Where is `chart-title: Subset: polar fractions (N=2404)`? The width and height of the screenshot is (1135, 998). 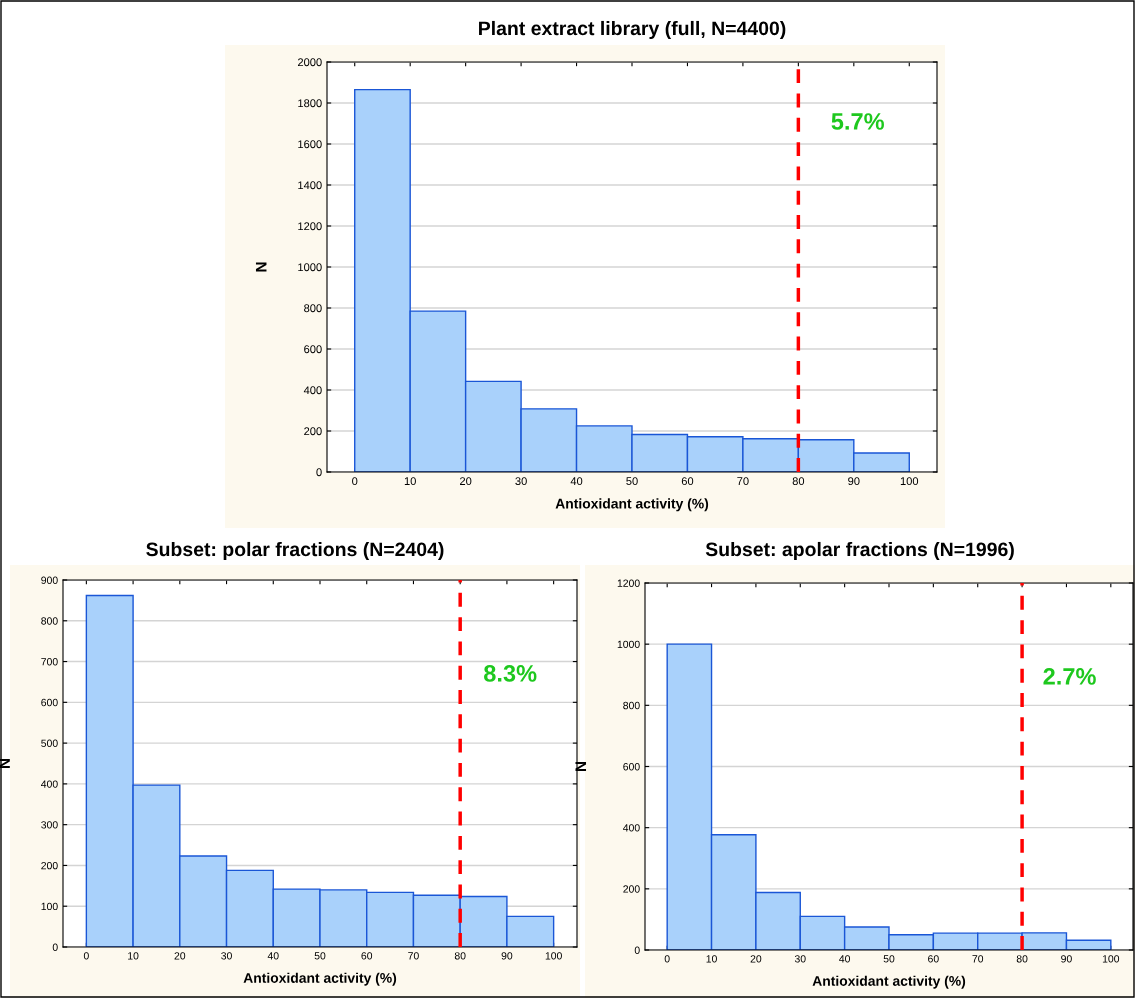 chart-title: Subset: polar fractions (N=2404) is located at coordinates (295, 551).